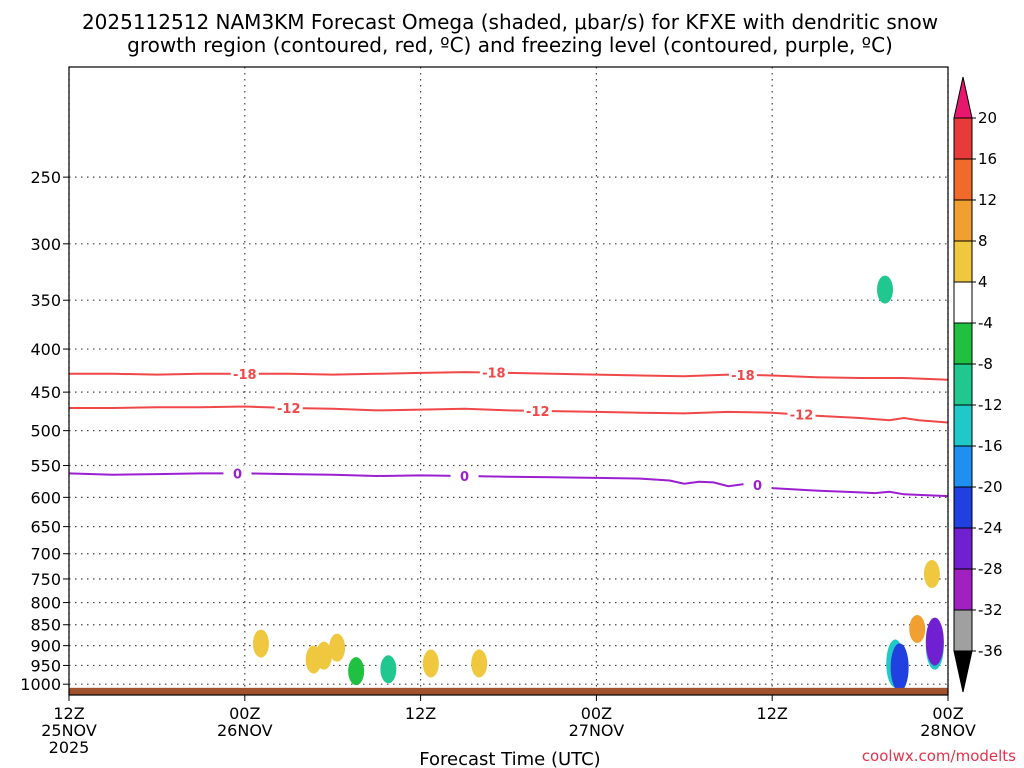 The image size is (1024, 768). Describe the element at coordinates (990, 569) in the screenshot. I see `colorbar-label: -28` at that location.